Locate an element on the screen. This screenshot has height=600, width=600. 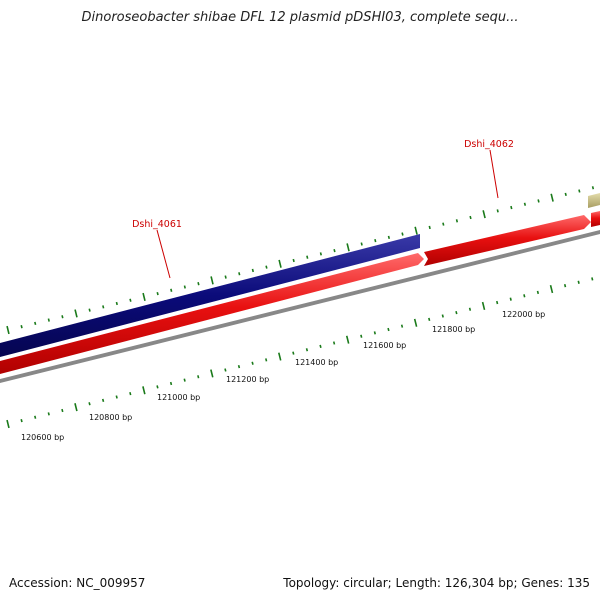
scale-label: 121800 bp is located at coordinates (453, 329).